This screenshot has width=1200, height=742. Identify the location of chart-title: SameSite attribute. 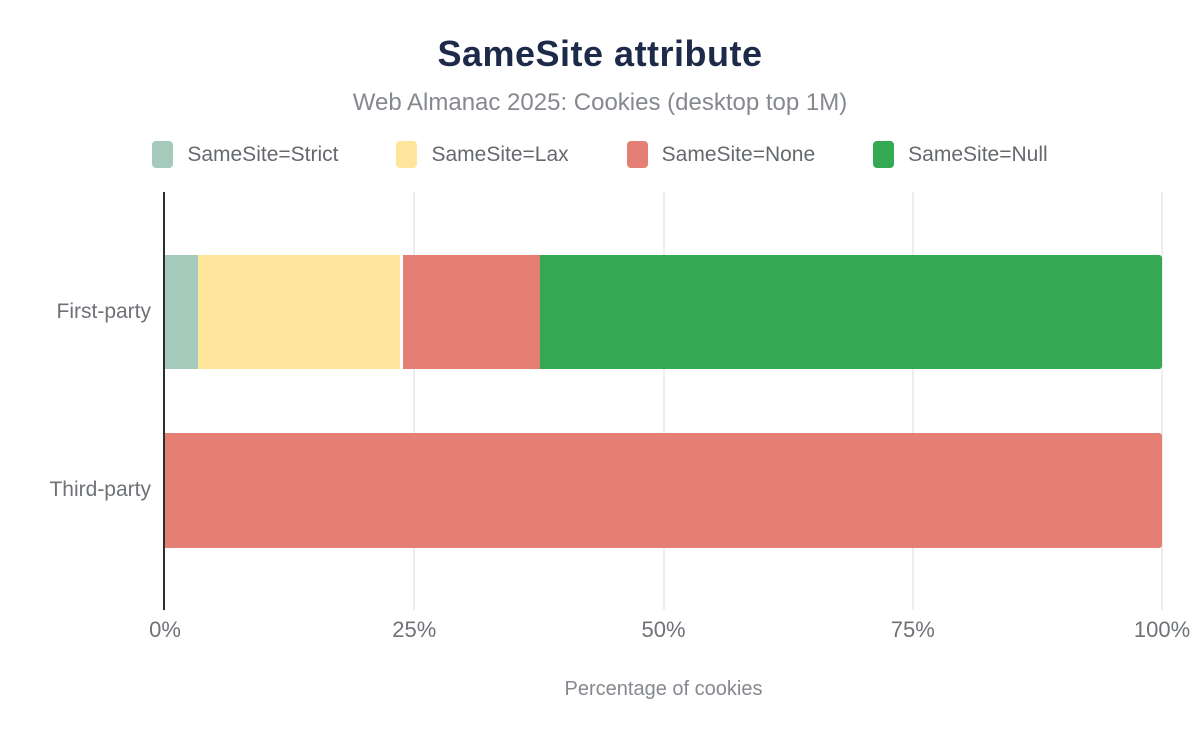
(600, 53).